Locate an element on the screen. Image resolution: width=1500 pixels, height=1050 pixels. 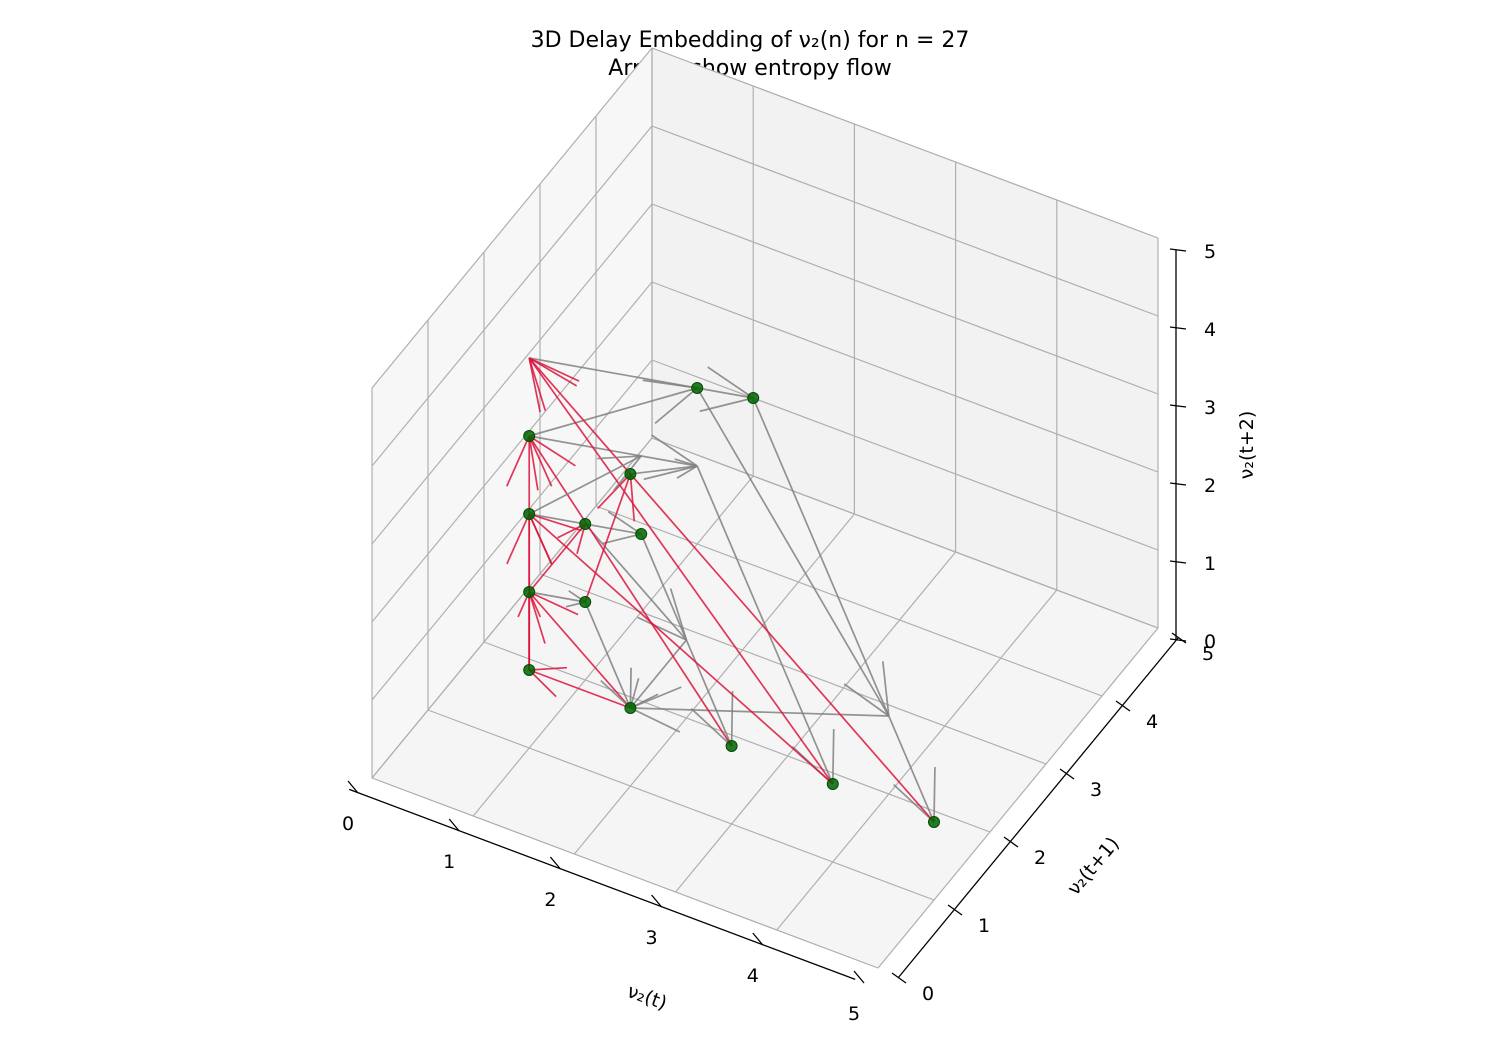
z-tick-label: 1 is located at coordinates (1210, 564).